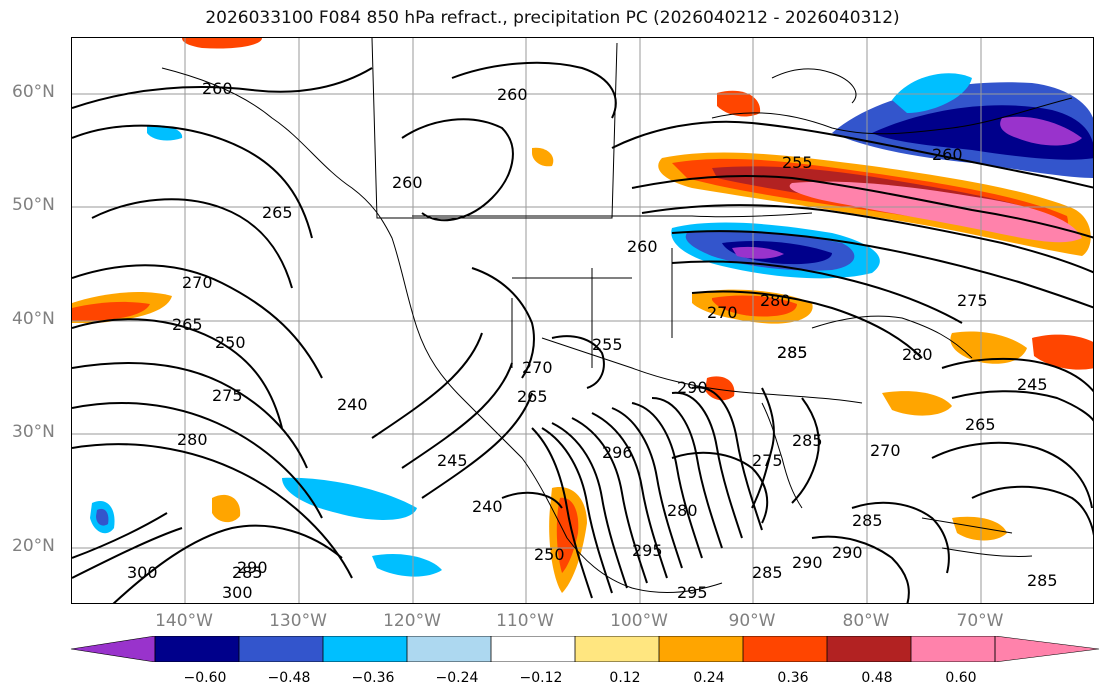 This screenshot has width=1105, height=698. What do you see at coordinates (525, 621) in the screenshot?
I see `lon-label-110w: 110°W` at bounding box center [525, 621].